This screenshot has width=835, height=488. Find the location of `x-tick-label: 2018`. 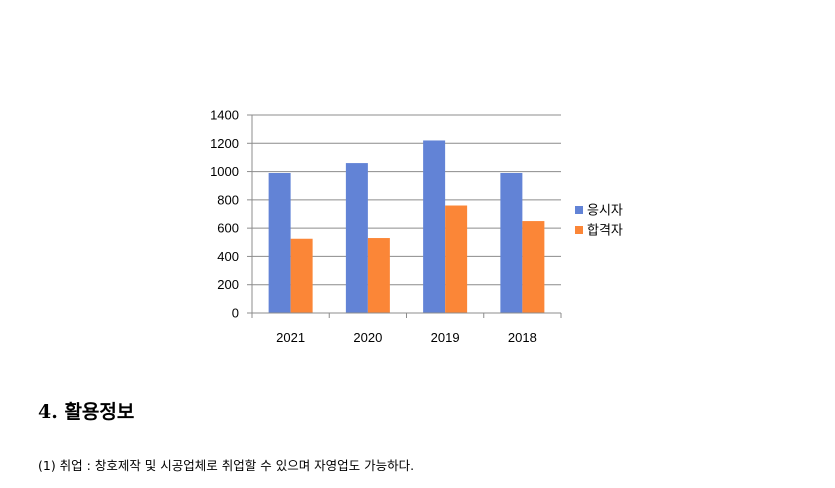

x-tick-label: 2018 is located at coordinates (522, 337).